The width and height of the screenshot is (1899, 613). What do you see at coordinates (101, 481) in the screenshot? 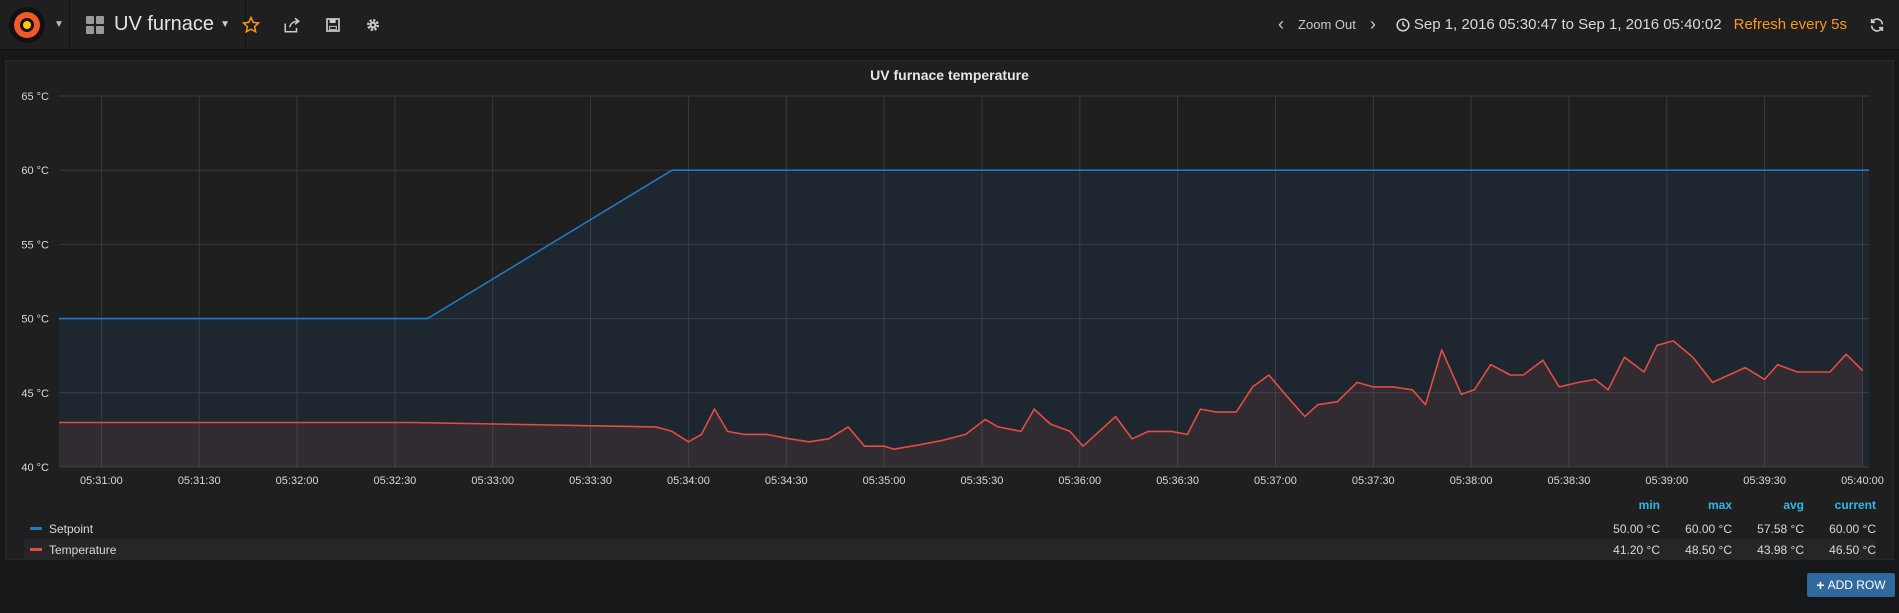
I see `x-tick-label: 05:31:00` at bounding box center [101, 481].